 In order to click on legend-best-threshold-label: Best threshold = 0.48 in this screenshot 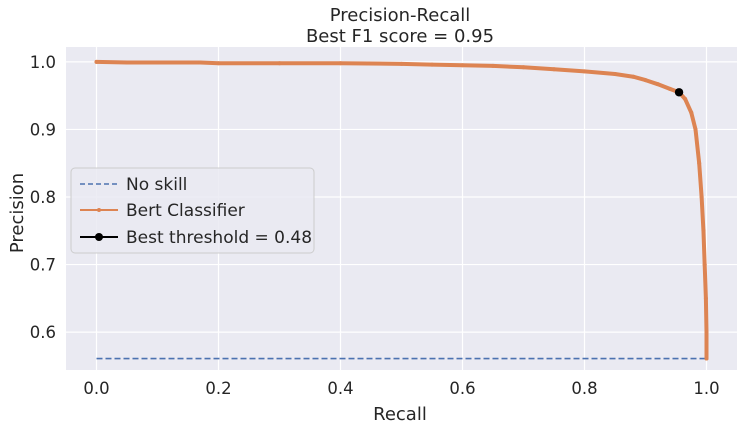, I will do `click(219, 238)`.